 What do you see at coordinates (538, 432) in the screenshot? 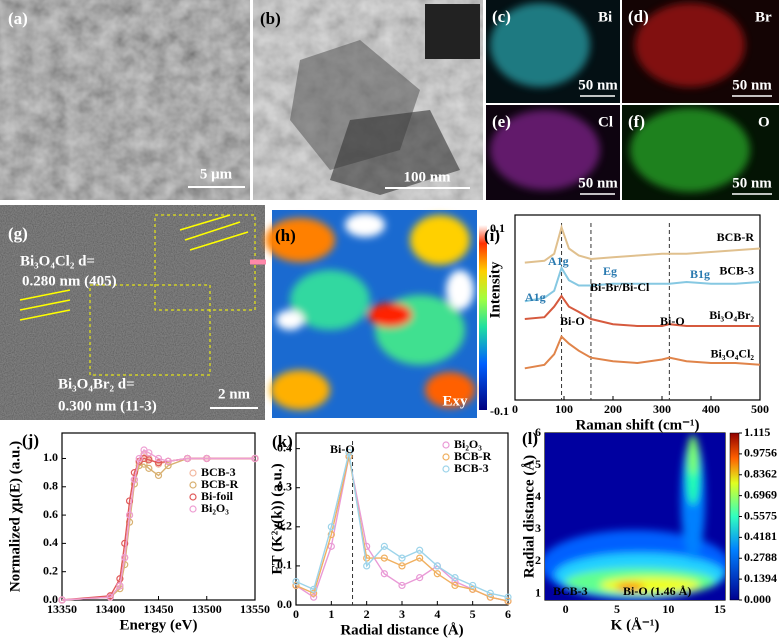
I see `y-tick-label: 6` at bounding box center [538, 432].